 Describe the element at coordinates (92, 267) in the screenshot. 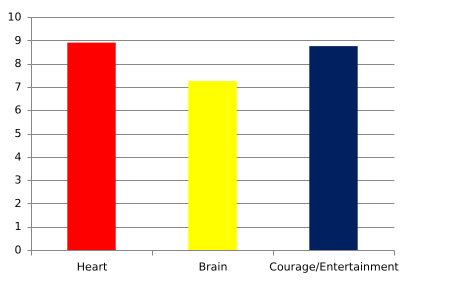

I see `x-tick-label: Heart` at that location.